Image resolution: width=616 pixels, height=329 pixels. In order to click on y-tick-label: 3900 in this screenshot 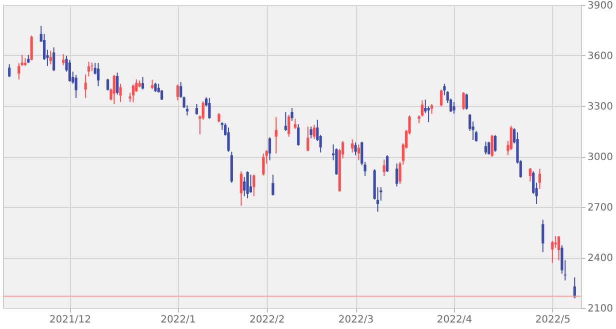, I will do `click(600, 6)`.